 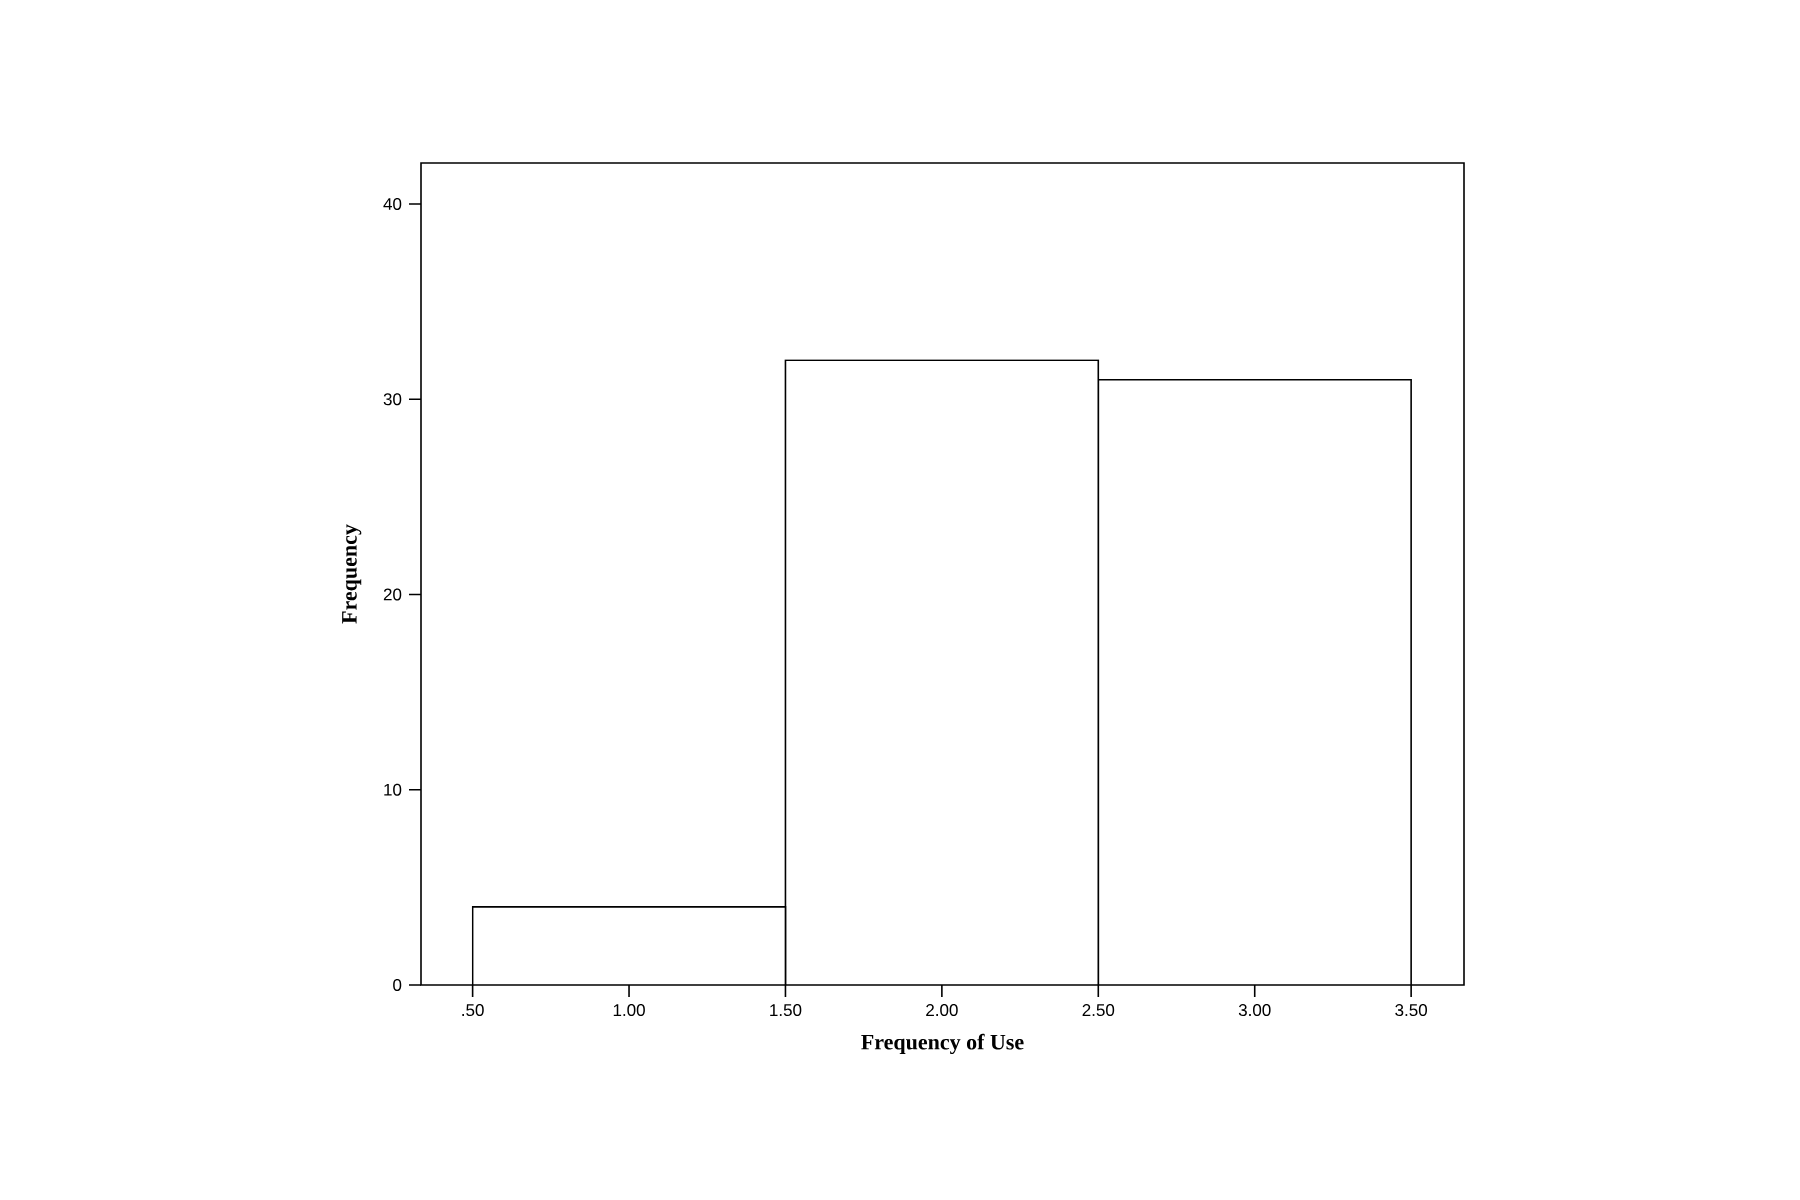 What do you see at coordinates (397, 985) in the screenshot?
I see `y-tick-label: 0` at bounding box center [397, 985].